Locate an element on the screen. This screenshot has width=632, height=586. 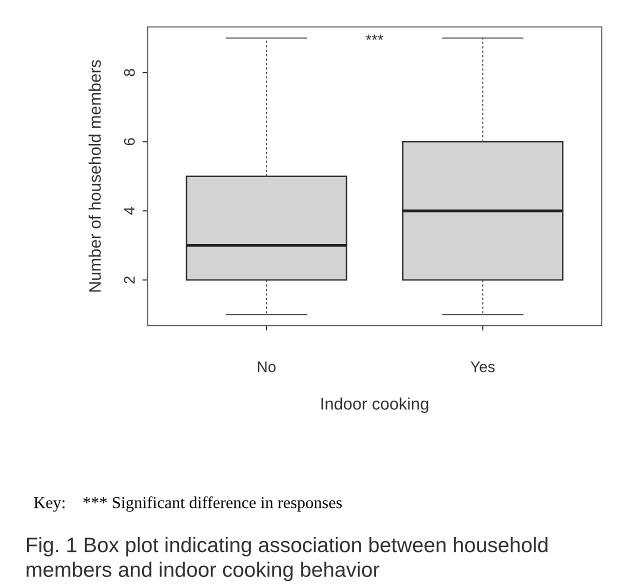
y-tick-label: 2 is located at coordinates (129, 280).